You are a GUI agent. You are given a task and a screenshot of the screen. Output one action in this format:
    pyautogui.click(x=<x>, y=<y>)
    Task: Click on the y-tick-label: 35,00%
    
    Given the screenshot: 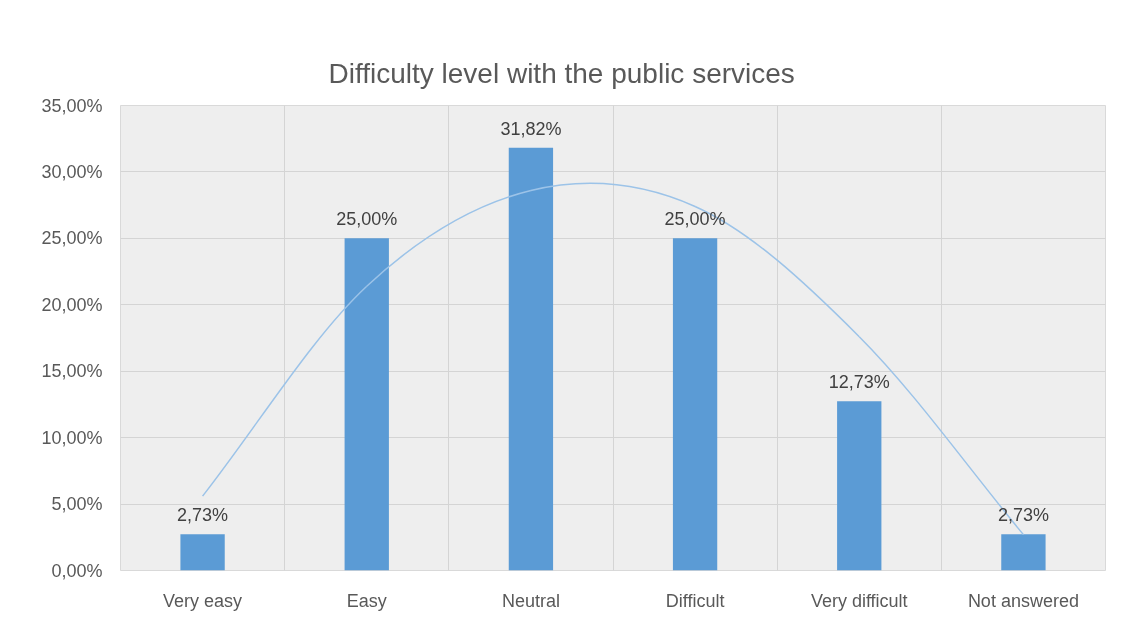 What is the action you would take?
    pyautogui.click(x=72, y=105)
    